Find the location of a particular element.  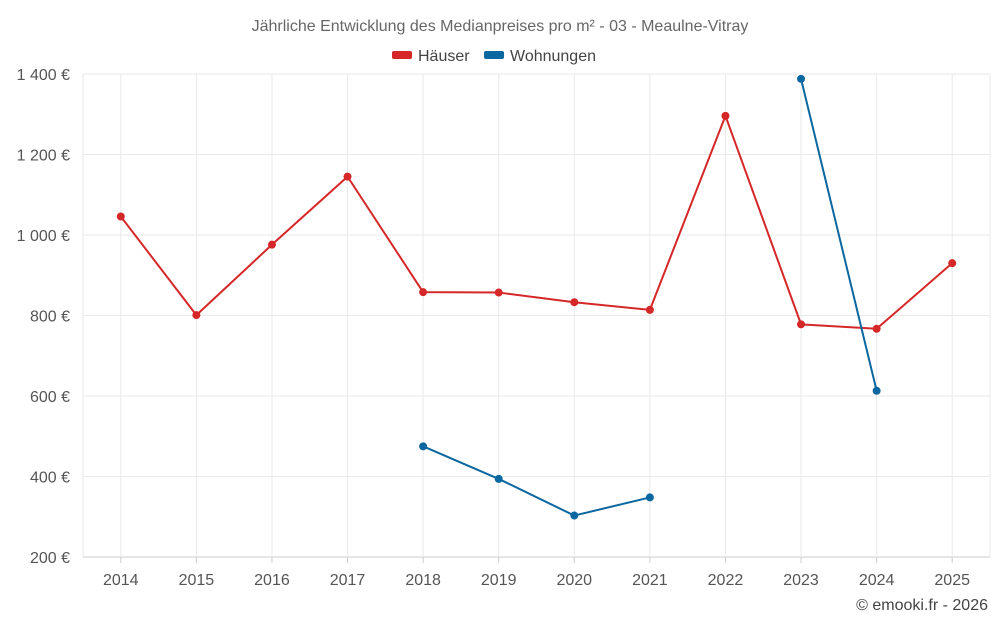

x-tick-label: 2018 is located at coordinates (423, 580).